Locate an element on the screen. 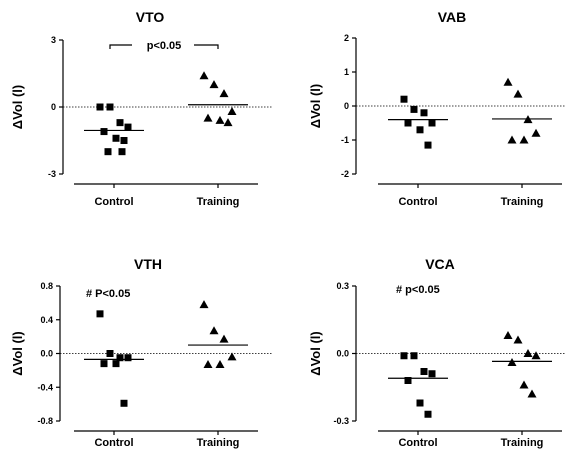  y-tick-label: 0.4 is located at coordinates (46, 320).